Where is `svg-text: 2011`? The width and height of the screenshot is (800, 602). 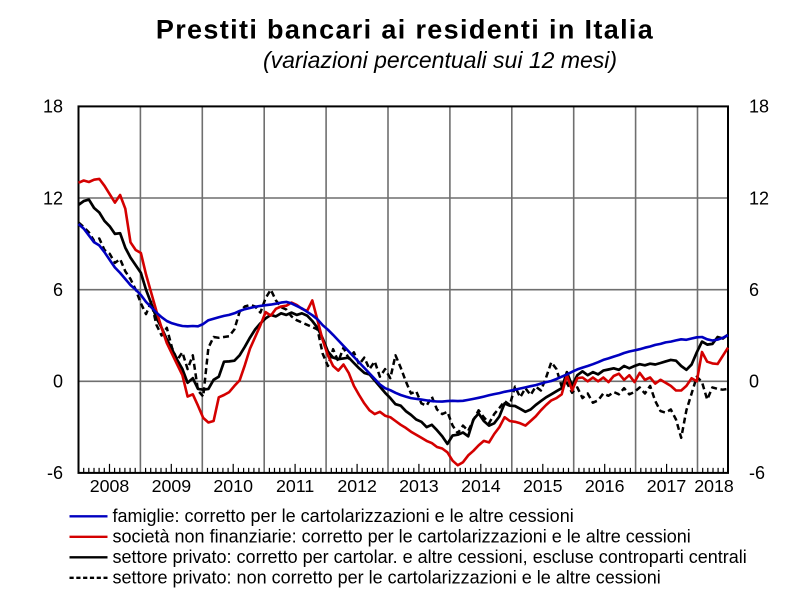 svg-text: 2011 is located at coordinates (295, 486).